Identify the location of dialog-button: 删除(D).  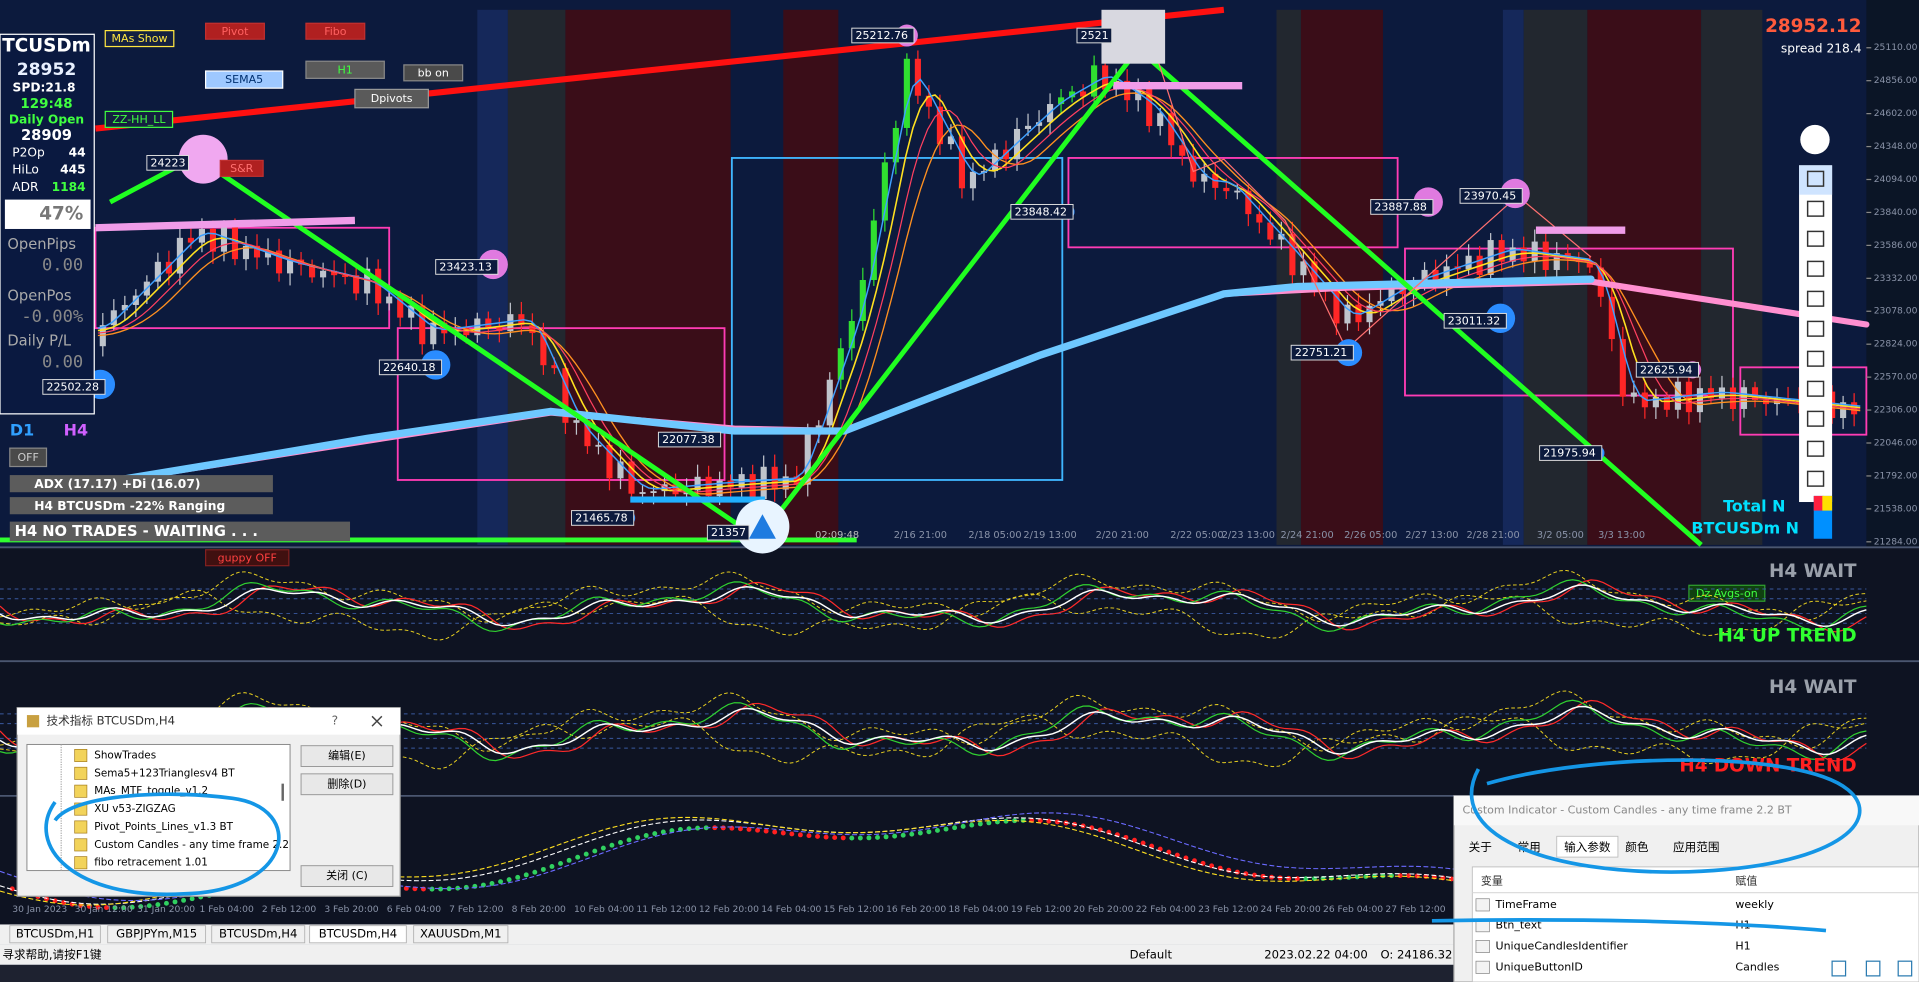
(346, 783).